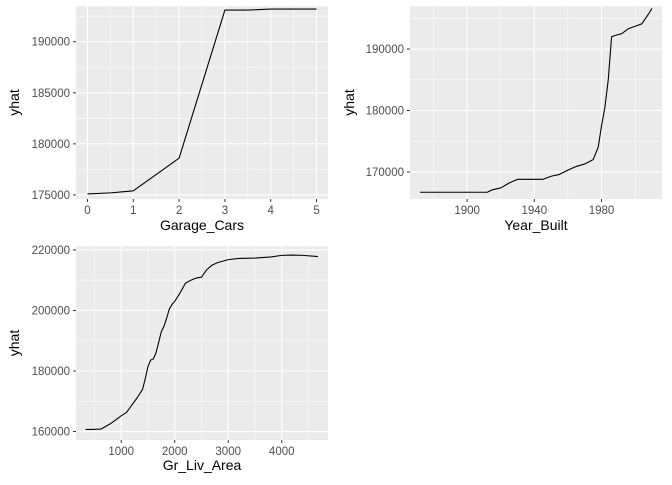 The width and height of the screenshot is (672, 485). I want to click on plot-3-y-tick-label: 220000, so click(51, 251).